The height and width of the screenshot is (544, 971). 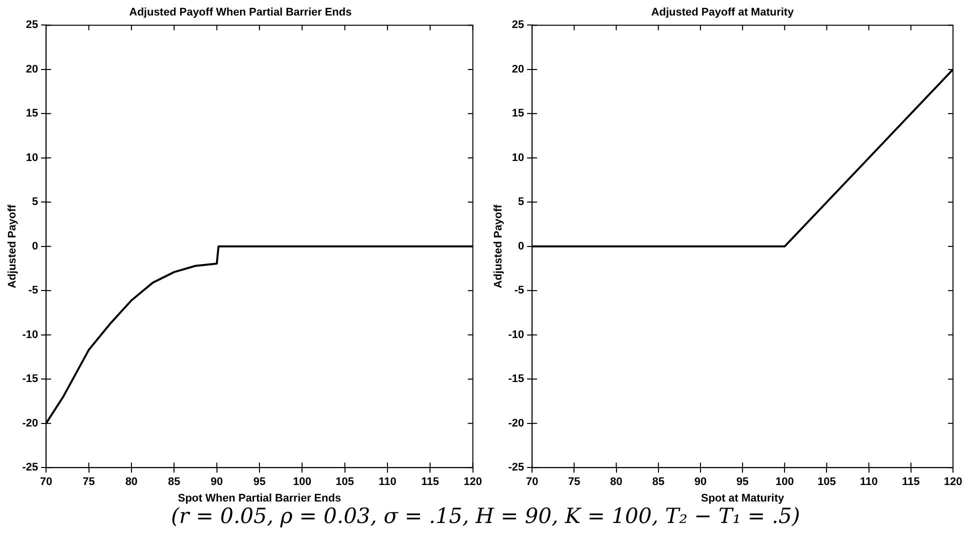 What do you see at coordinates (260, 498) in the screenshot?
I see `x-axis-title: Spot When Partial Barrier Ends` at bounding box center [260, 498].